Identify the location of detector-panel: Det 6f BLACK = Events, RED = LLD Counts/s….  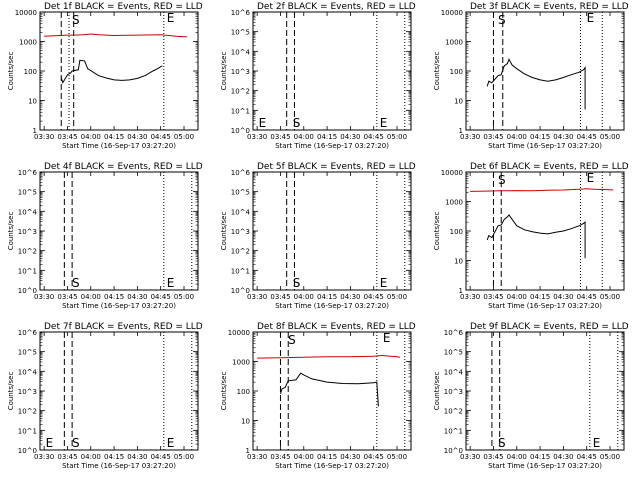
(531, 236).